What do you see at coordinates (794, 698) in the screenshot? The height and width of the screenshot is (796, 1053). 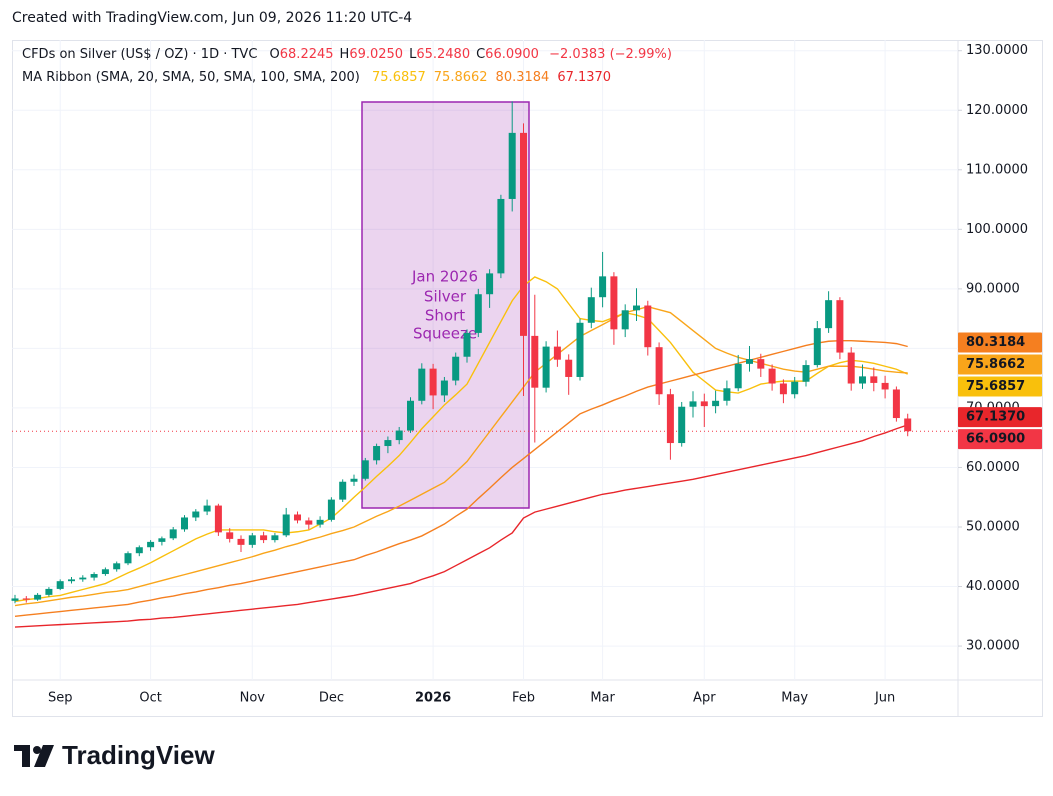 I see `x-tick-label: May` at bounding box center [794, 698].